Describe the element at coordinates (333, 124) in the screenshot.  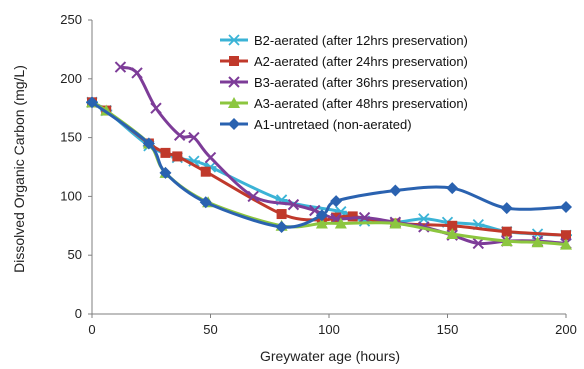
I see `legend-label: A1-untretaed (non-aerated)` at that location.